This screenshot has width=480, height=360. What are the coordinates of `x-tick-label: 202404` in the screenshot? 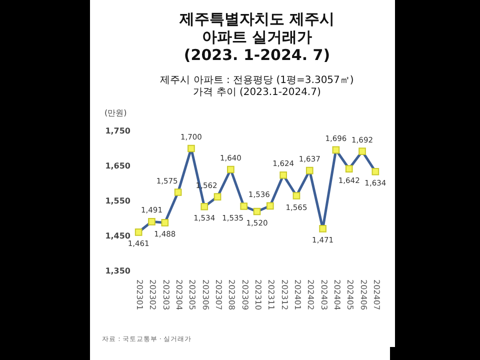 It's located at (337, 295).